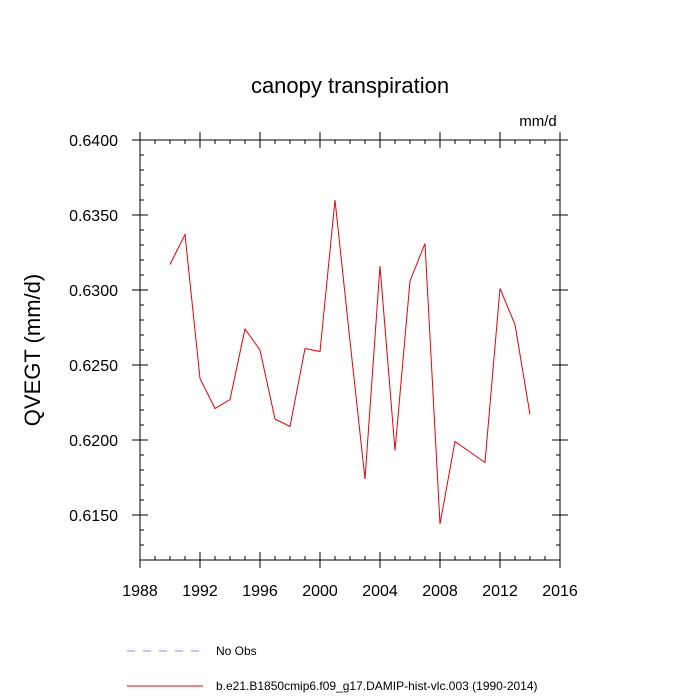  What do you see at coordinates (260, 591) in the screenshot?
I see `x-tick-label: 1996` at bounding box center [260, 591].